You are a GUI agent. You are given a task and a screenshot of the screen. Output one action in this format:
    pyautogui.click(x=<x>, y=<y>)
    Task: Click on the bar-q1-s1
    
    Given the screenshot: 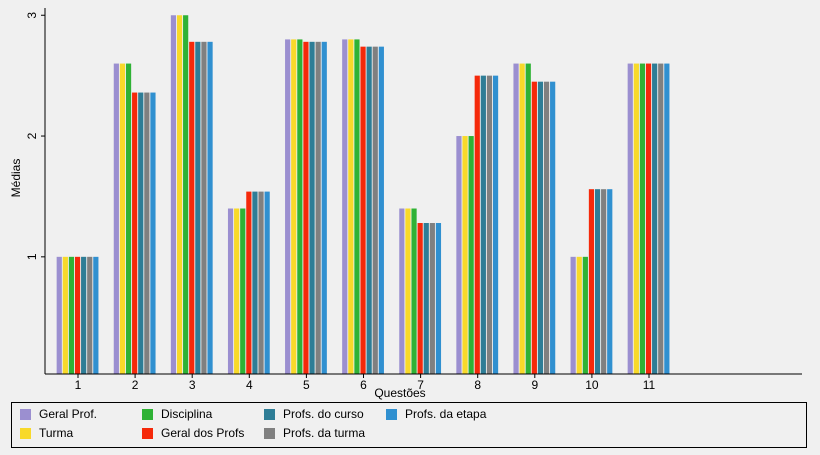 What is the action you would take?
    pyautogui.click(x=59, y=315)
    